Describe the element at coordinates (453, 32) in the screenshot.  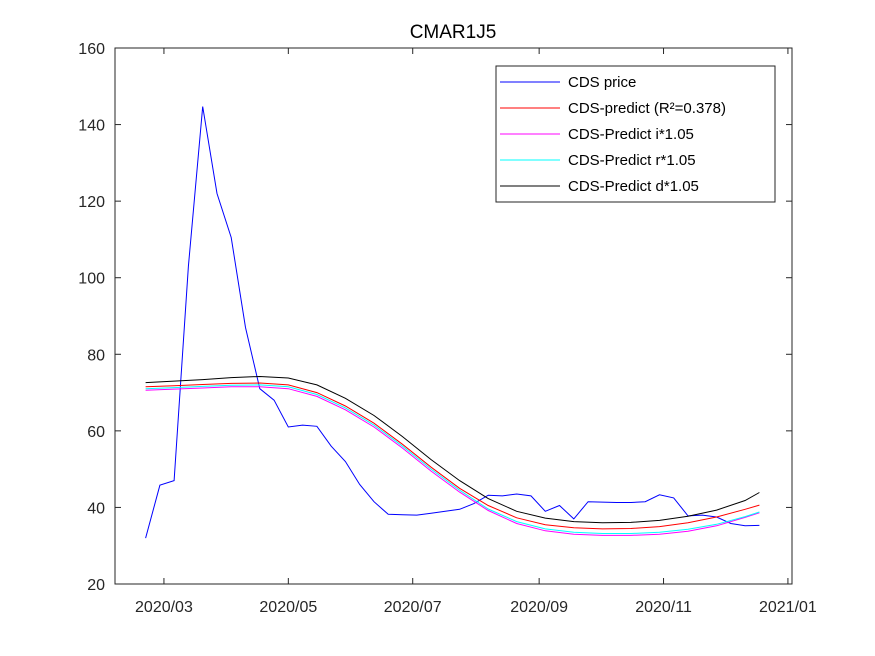
I see `chart-title: CMAR1J5` at that location.